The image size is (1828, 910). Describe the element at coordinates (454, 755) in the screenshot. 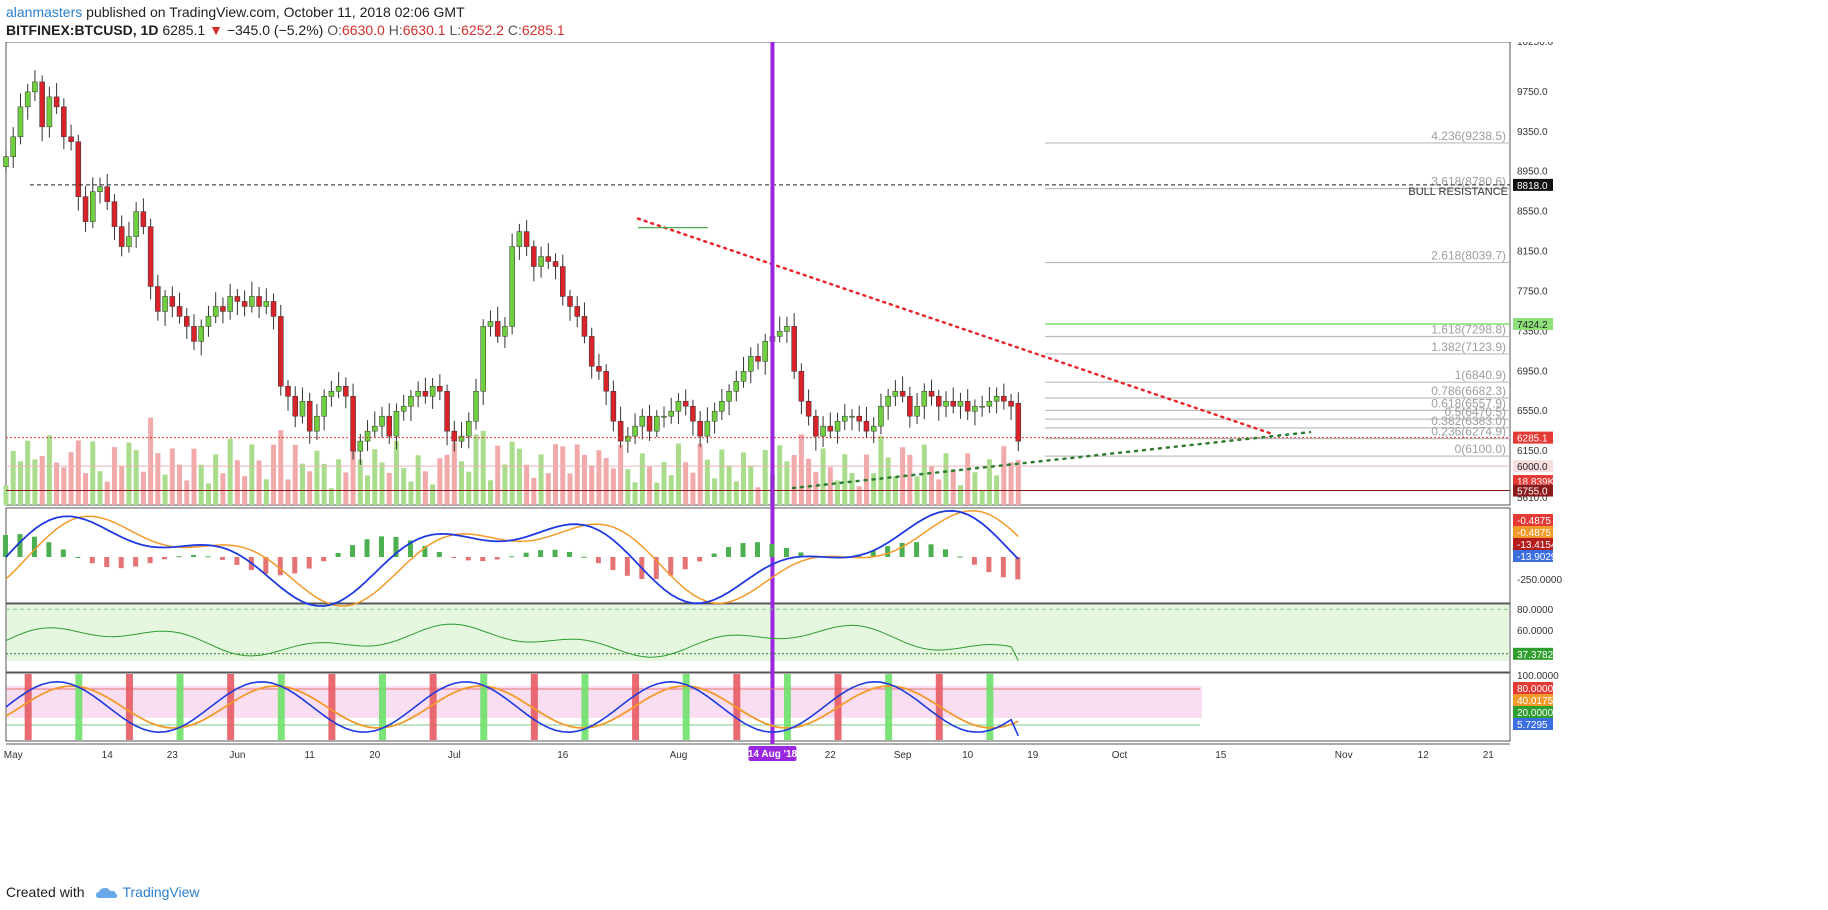

I see `x-tick-label: Jul` at that location.